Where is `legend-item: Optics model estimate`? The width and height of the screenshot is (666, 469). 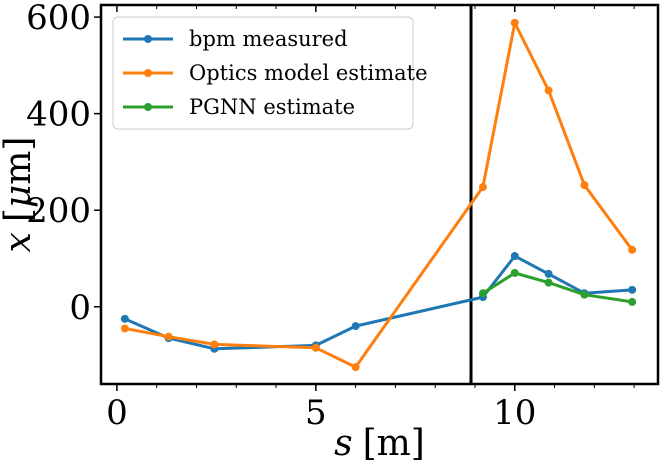 legend-item: Optics model estimate is located at coordinates (275, 73).